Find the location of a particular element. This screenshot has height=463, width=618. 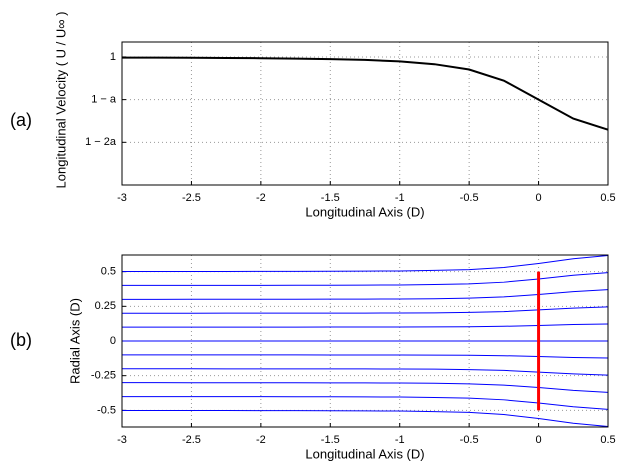

panel-label: (b) is located at coordinates (21, 340).